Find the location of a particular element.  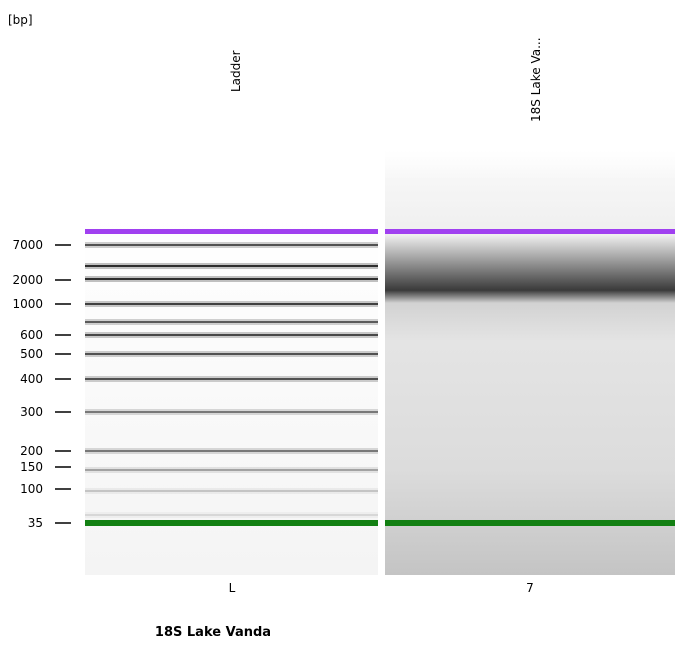

sample-lane-fade is located at coordinates (530, 165).